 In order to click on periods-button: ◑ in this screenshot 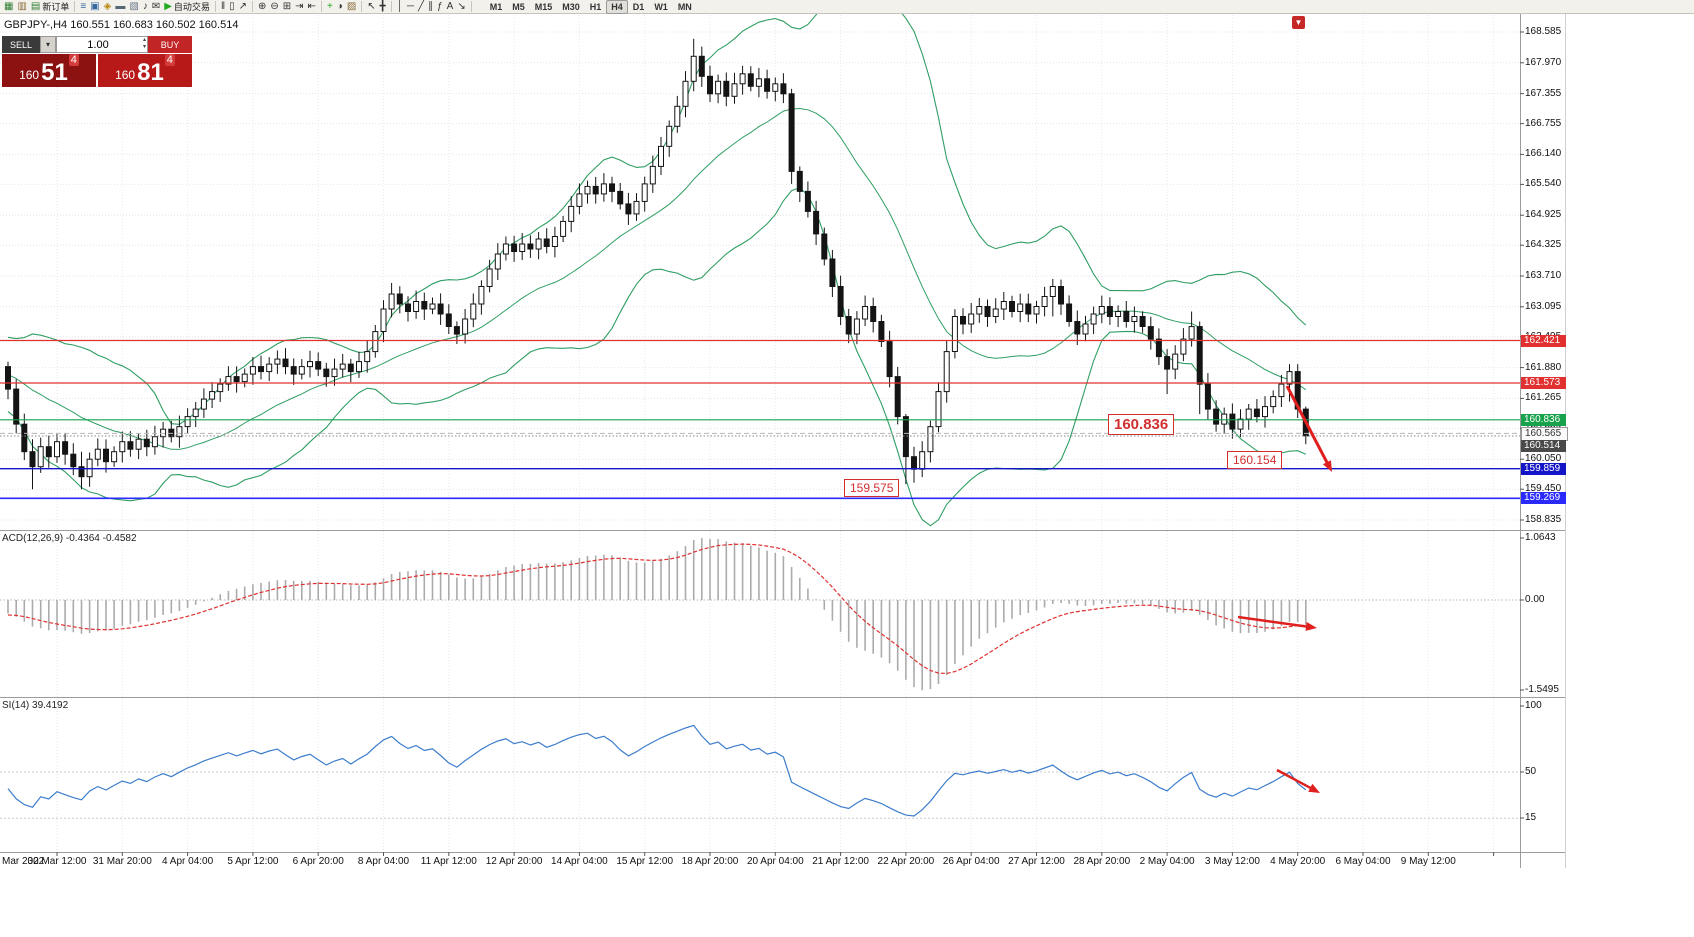, I will do `click(340, 7)`.